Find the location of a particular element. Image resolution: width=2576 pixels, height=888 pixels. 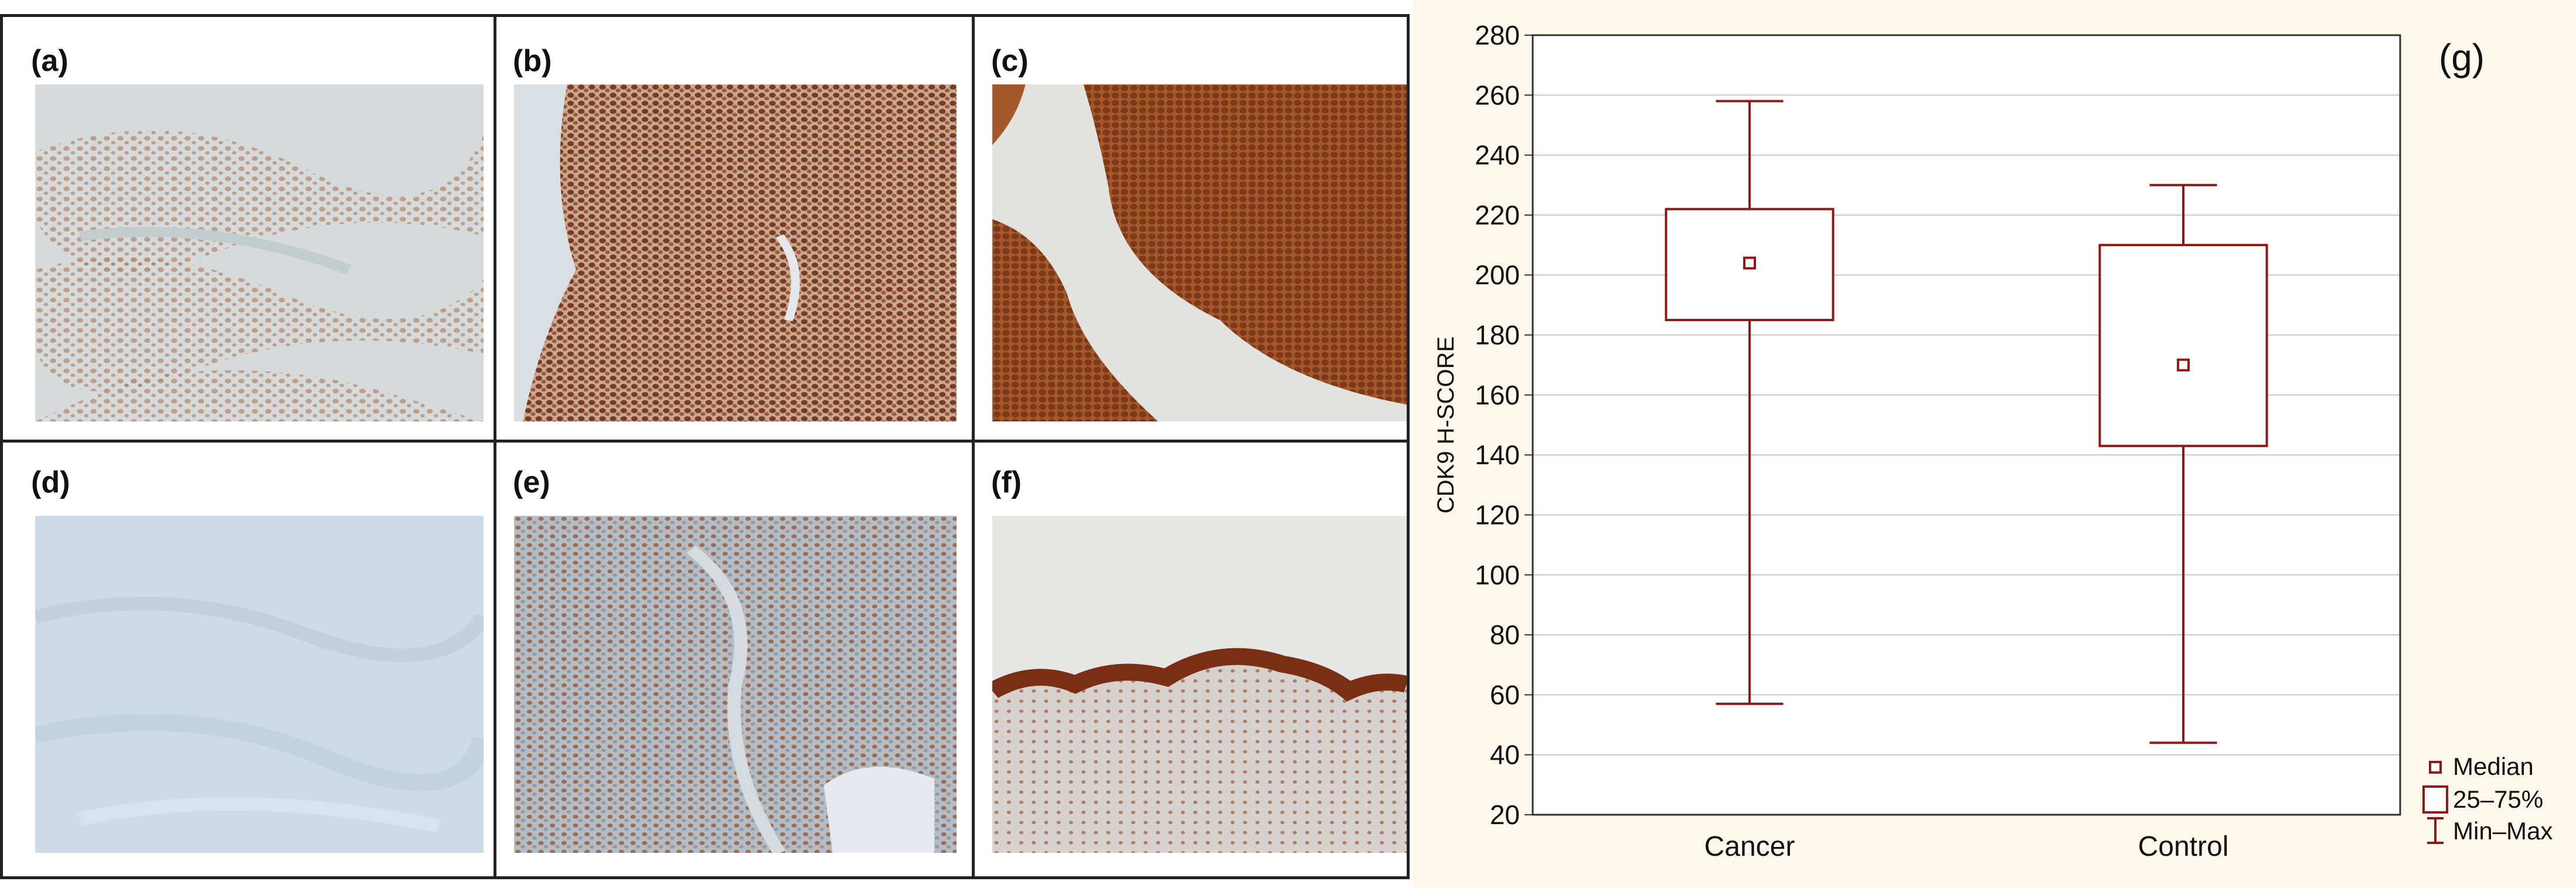

y-tick-label: 200 is located at coordinates (1497, 275).